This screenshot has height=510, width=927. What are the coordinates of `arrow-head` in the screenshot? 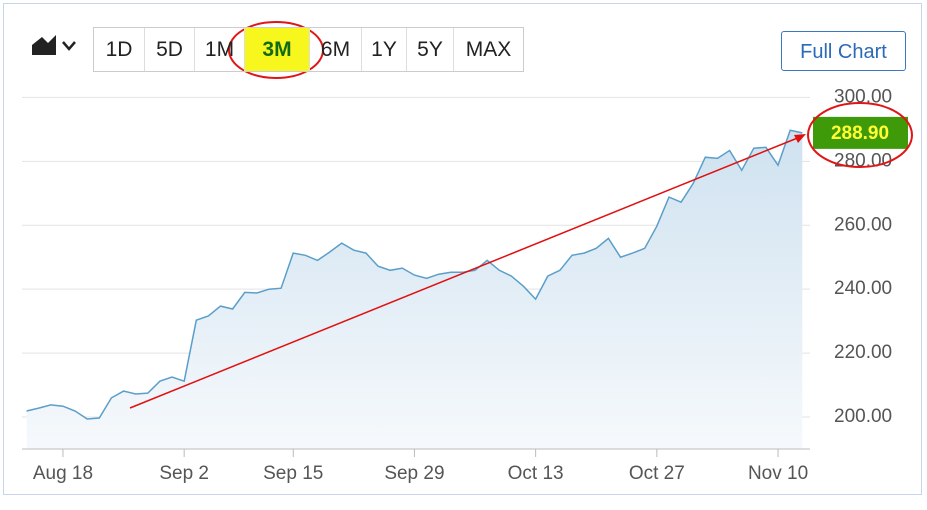 It's located at (800, 138).